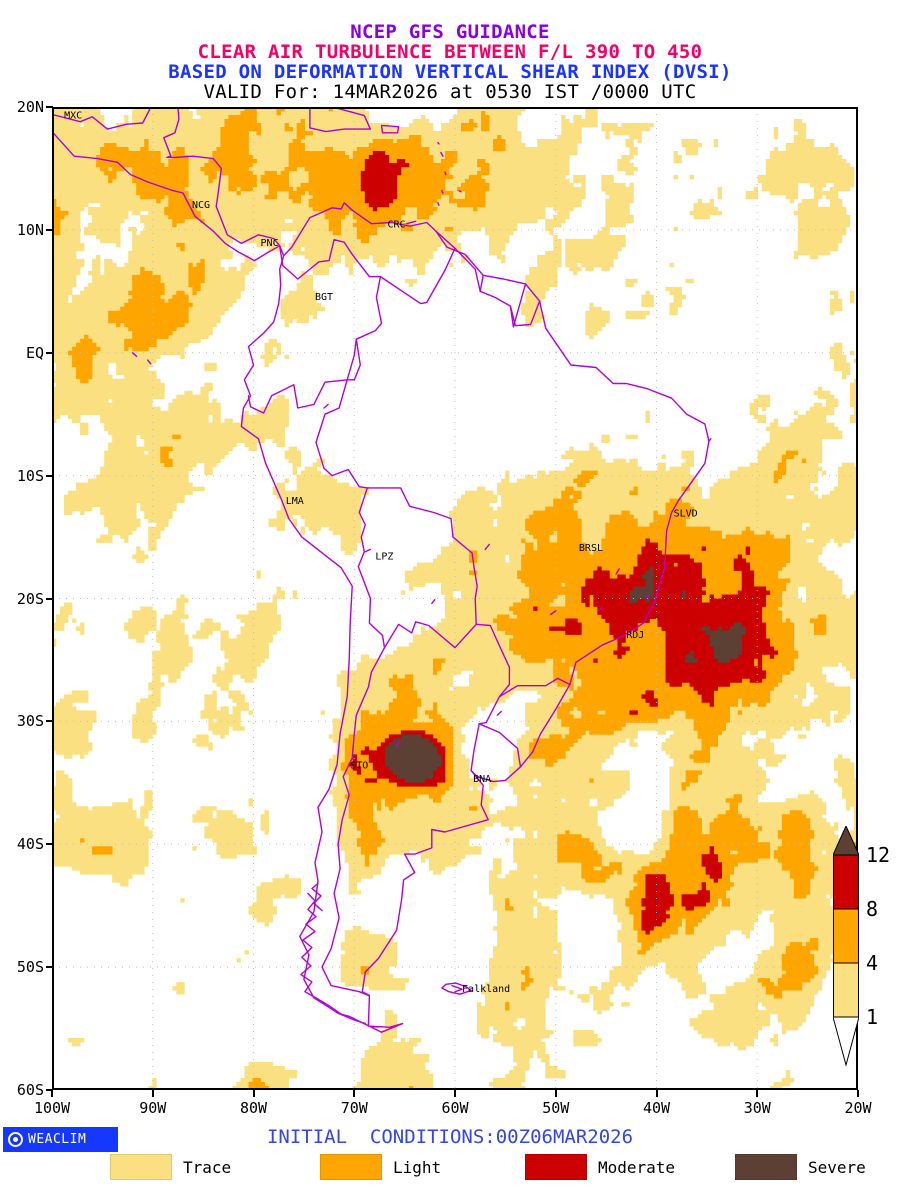 The width and height of the screenshot is (900, 1200). Describe the element at coordinates (207, 1167) in the screenshot. I see `legend-label-trace: Trace` at that location.